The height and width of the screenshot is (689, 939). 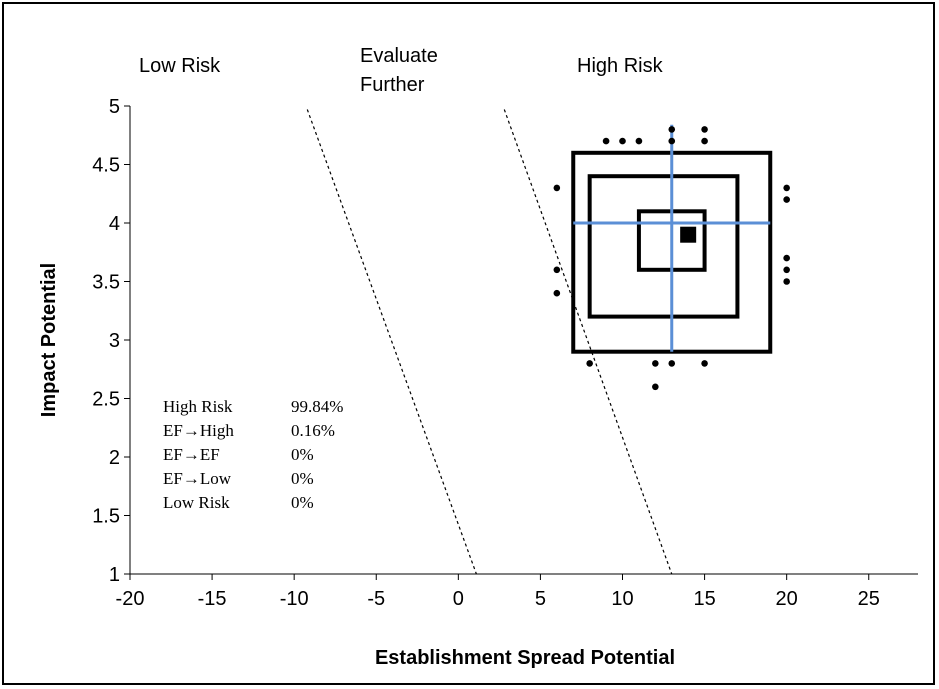 What do you see at coordinates (317, 406) in the screenshot?
I see `stat-value: 99.84%` at bounding box center [317, 406].